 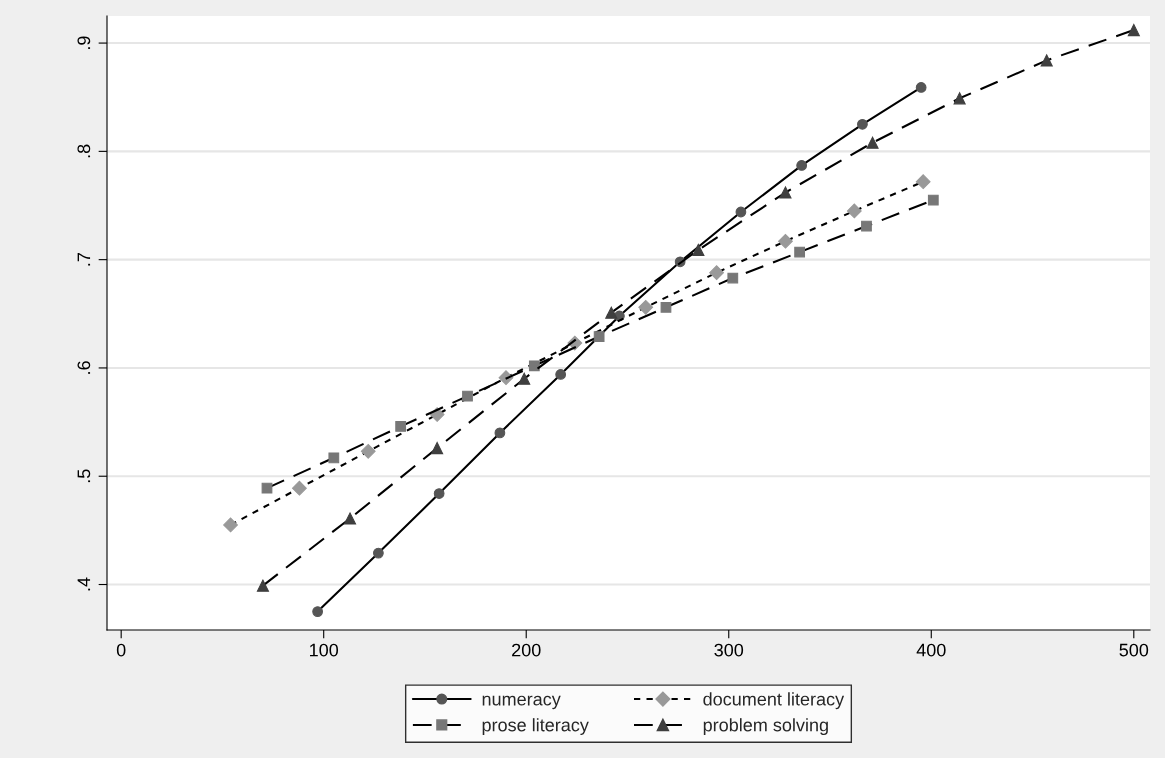 I want to click on y-tick-label: .4, so click(x=84, y=584).